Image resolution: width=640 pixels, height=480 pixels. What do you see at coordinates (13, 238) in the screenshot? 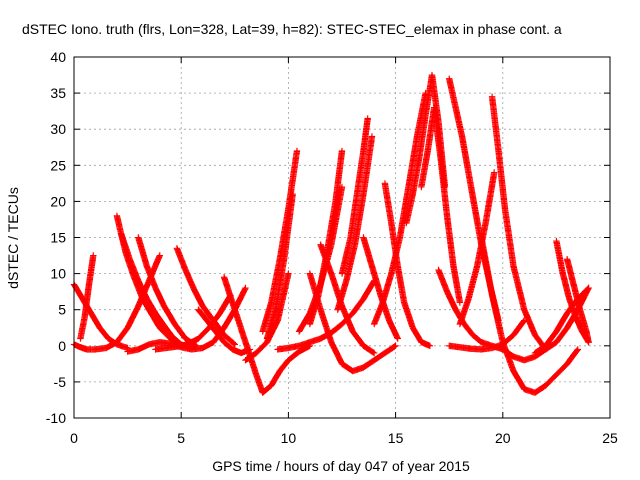
I see `y-axis-label: dSTEC / TECUs` at bounding box center [13, 238].